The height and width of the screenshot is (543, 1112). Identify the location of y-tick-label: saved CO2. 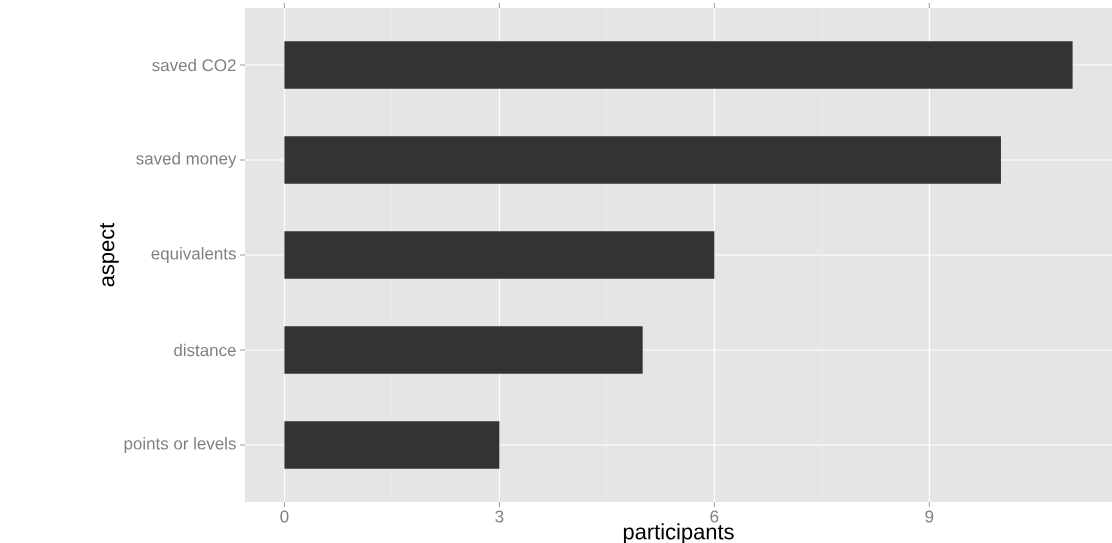
(194, 65).